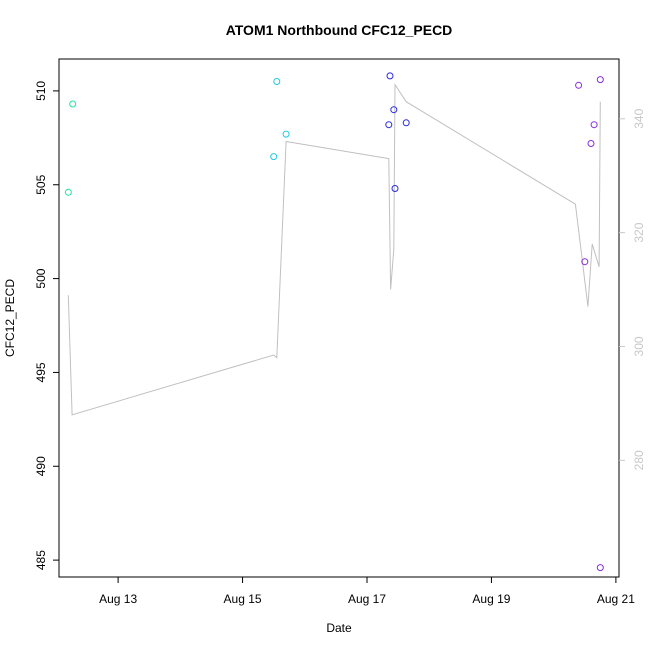 Image resolution: width=650 pixels, height=650 pixels. I want to click on y-axis-label: CFC12_PECD, so click(10, 318).